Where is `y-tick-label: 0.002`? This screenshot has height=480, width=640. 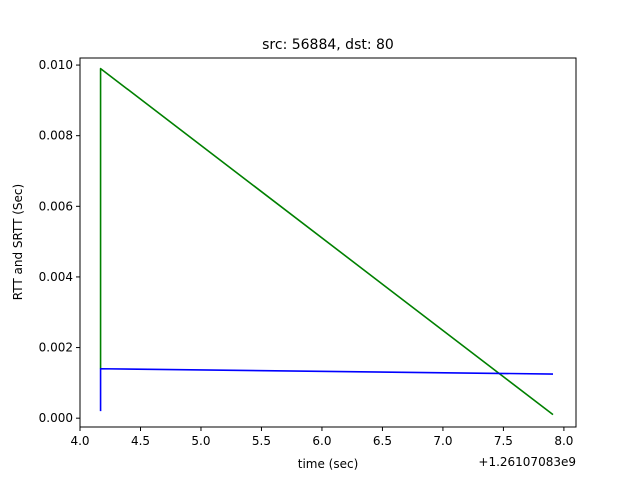 y-tick-label: 0.002 is located at coordinates (56, 348).